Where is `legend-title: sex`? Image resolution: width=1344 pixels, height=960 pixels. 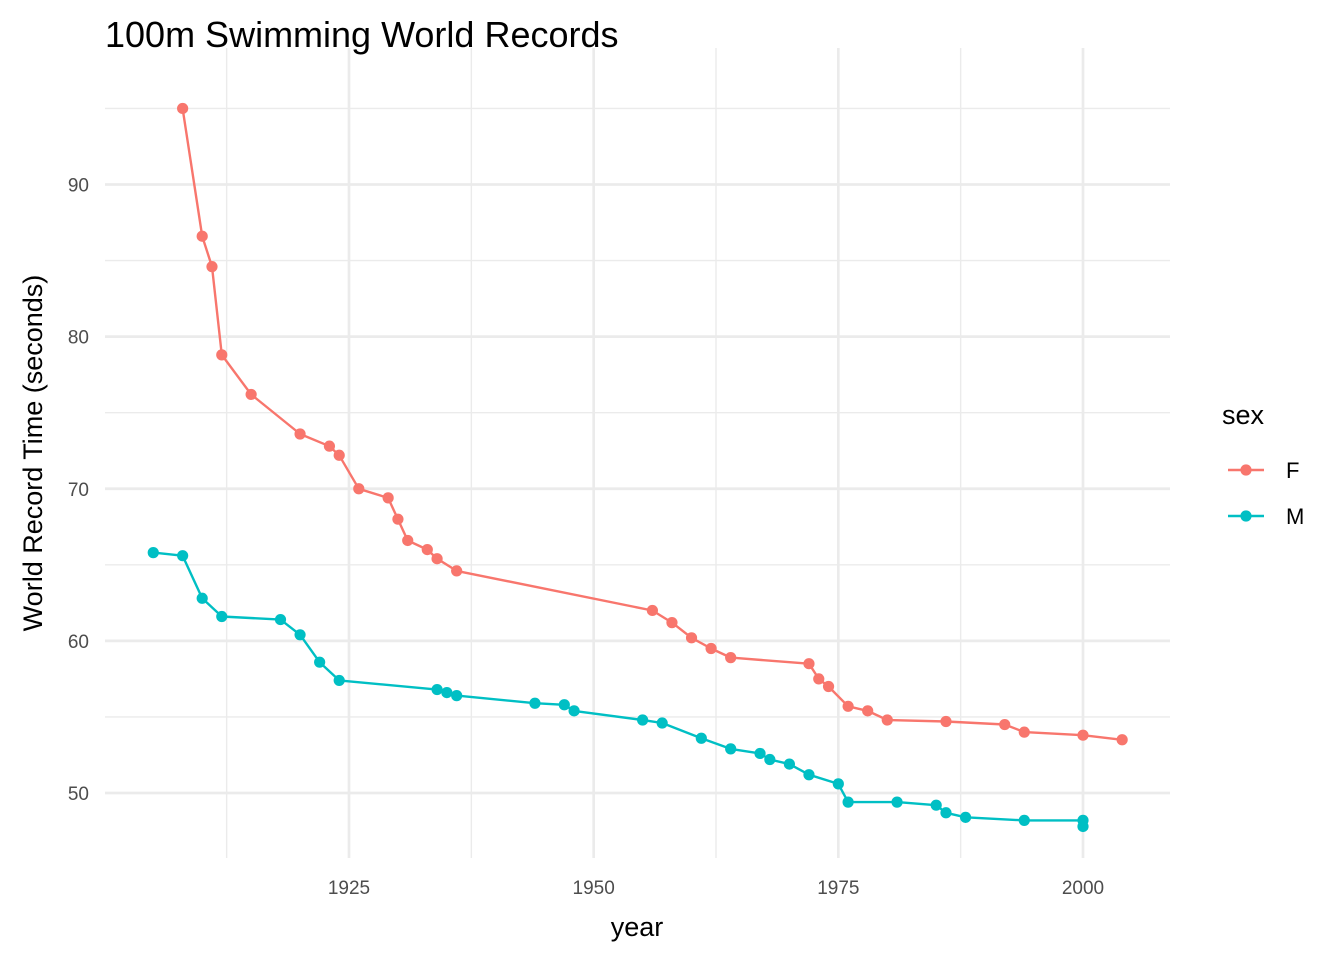
legend-title: sex is located at coordinates (1243, 415).